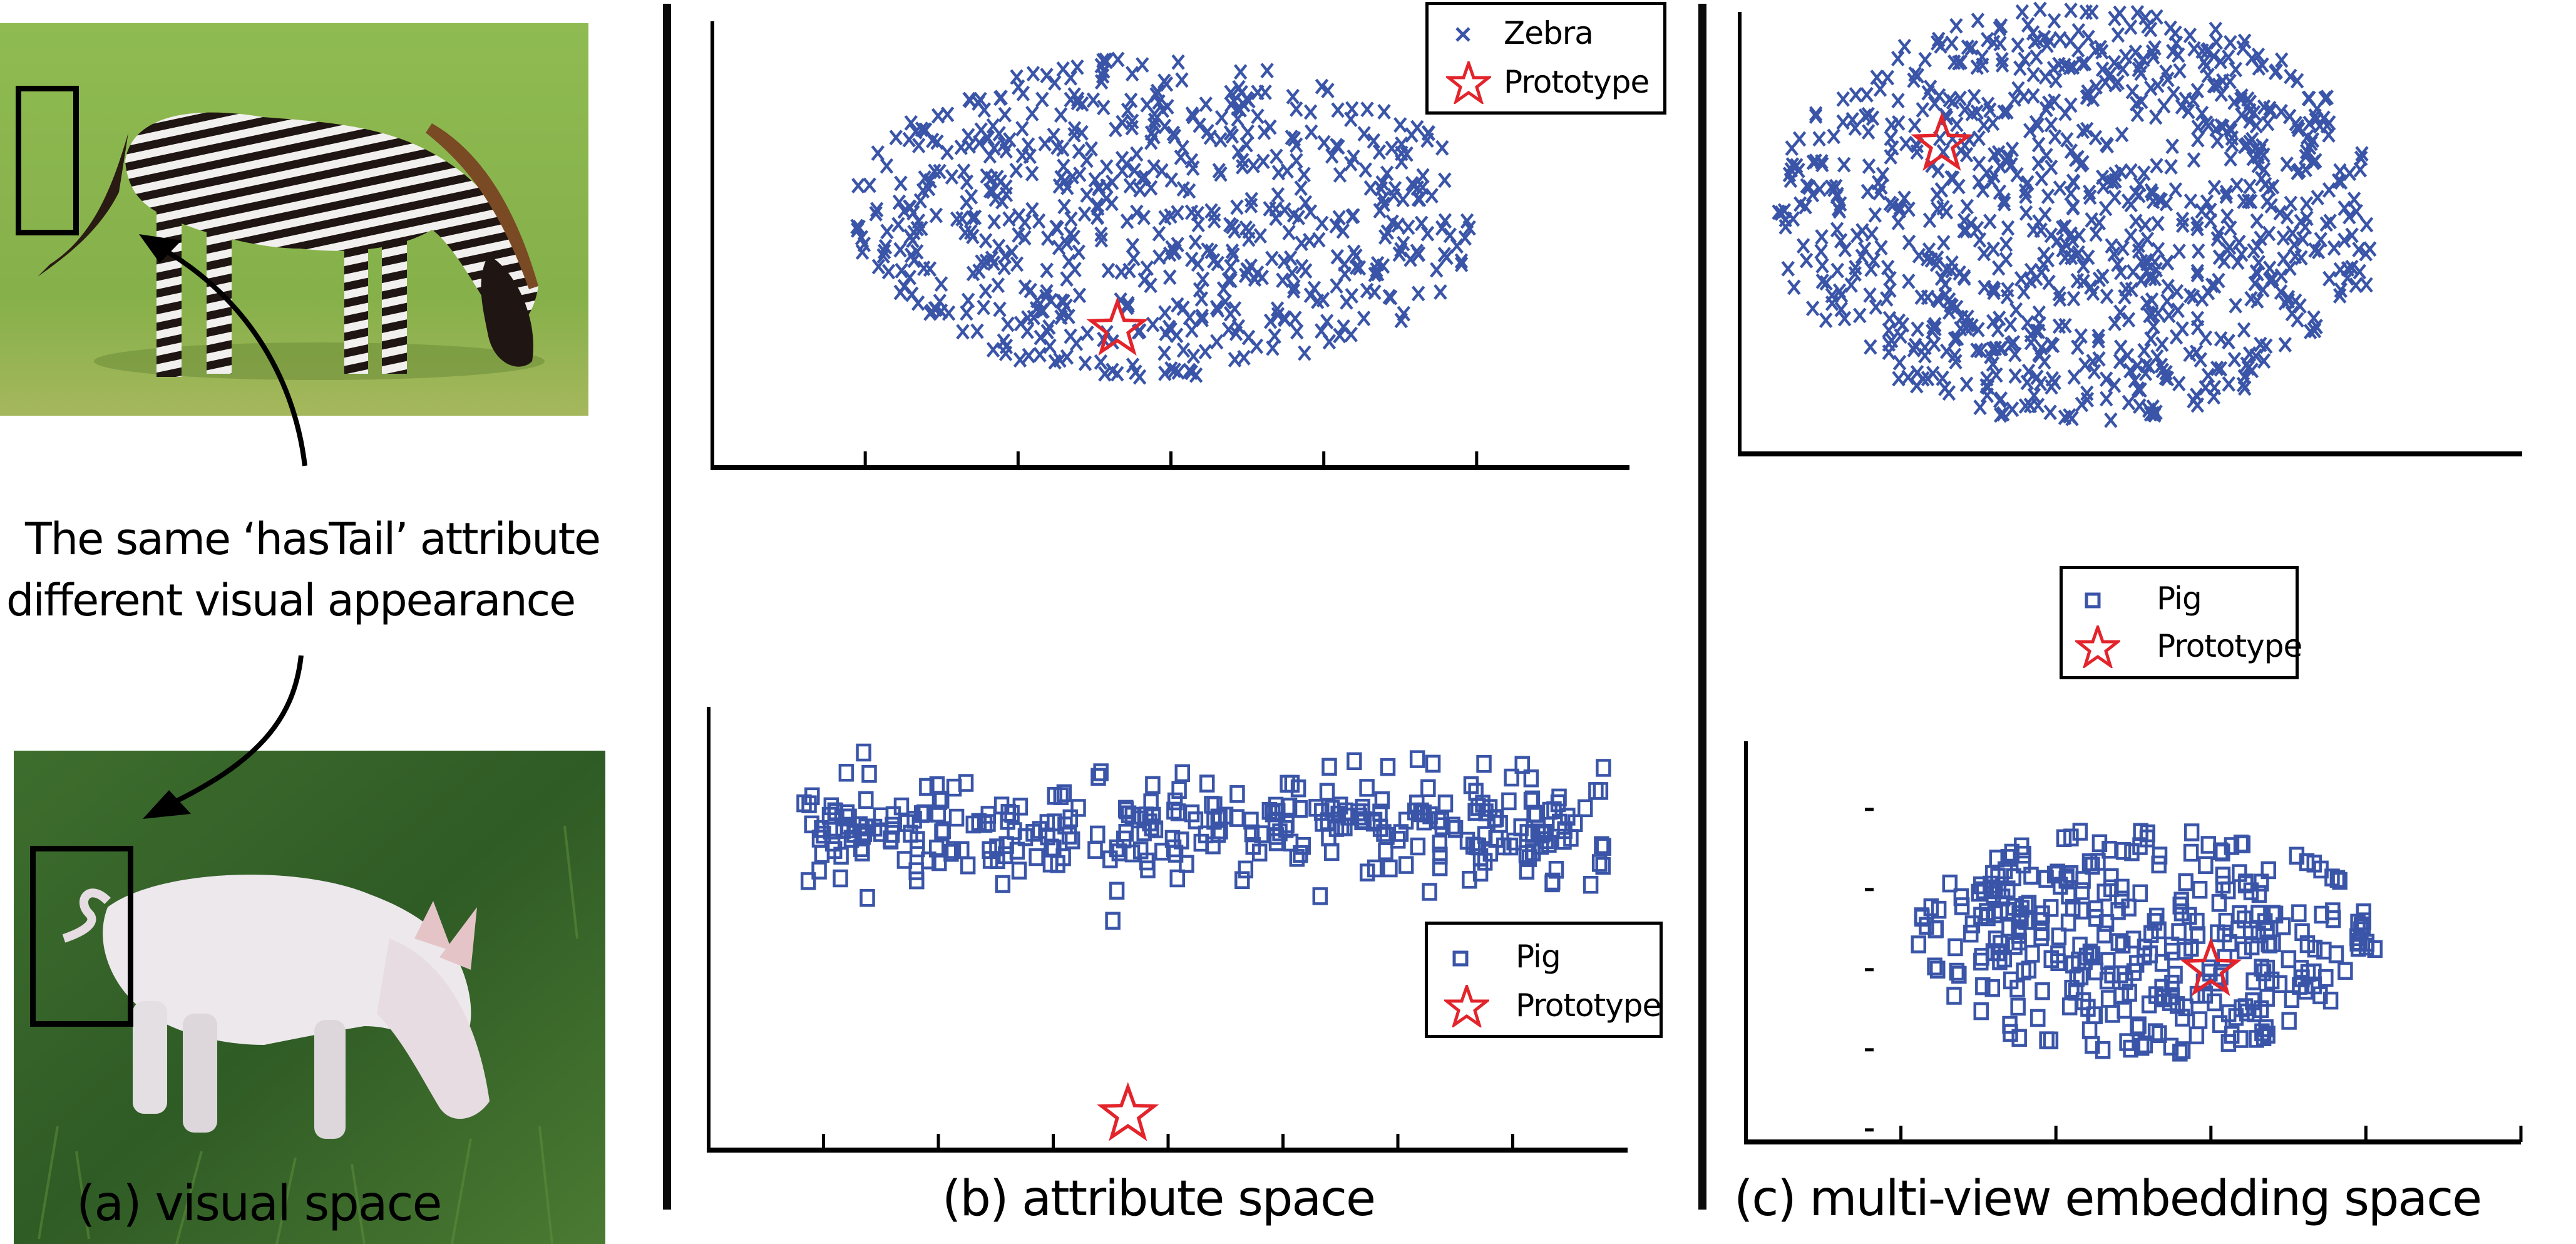 The height and width of the screenshot is (1244, 2576). What do you see at coordinates (2181, 623) in the screenshot?
I see `legend-pig-embedding: Pig Prototype` at bounding box center [2181, 623].